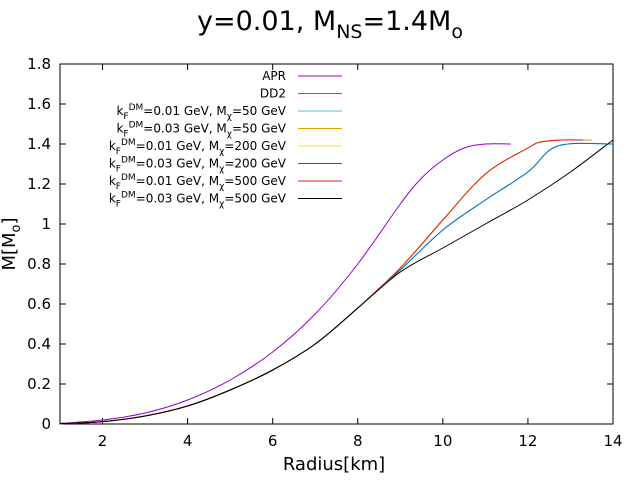  I want to click on legend-label: APR, so click(274, 76).